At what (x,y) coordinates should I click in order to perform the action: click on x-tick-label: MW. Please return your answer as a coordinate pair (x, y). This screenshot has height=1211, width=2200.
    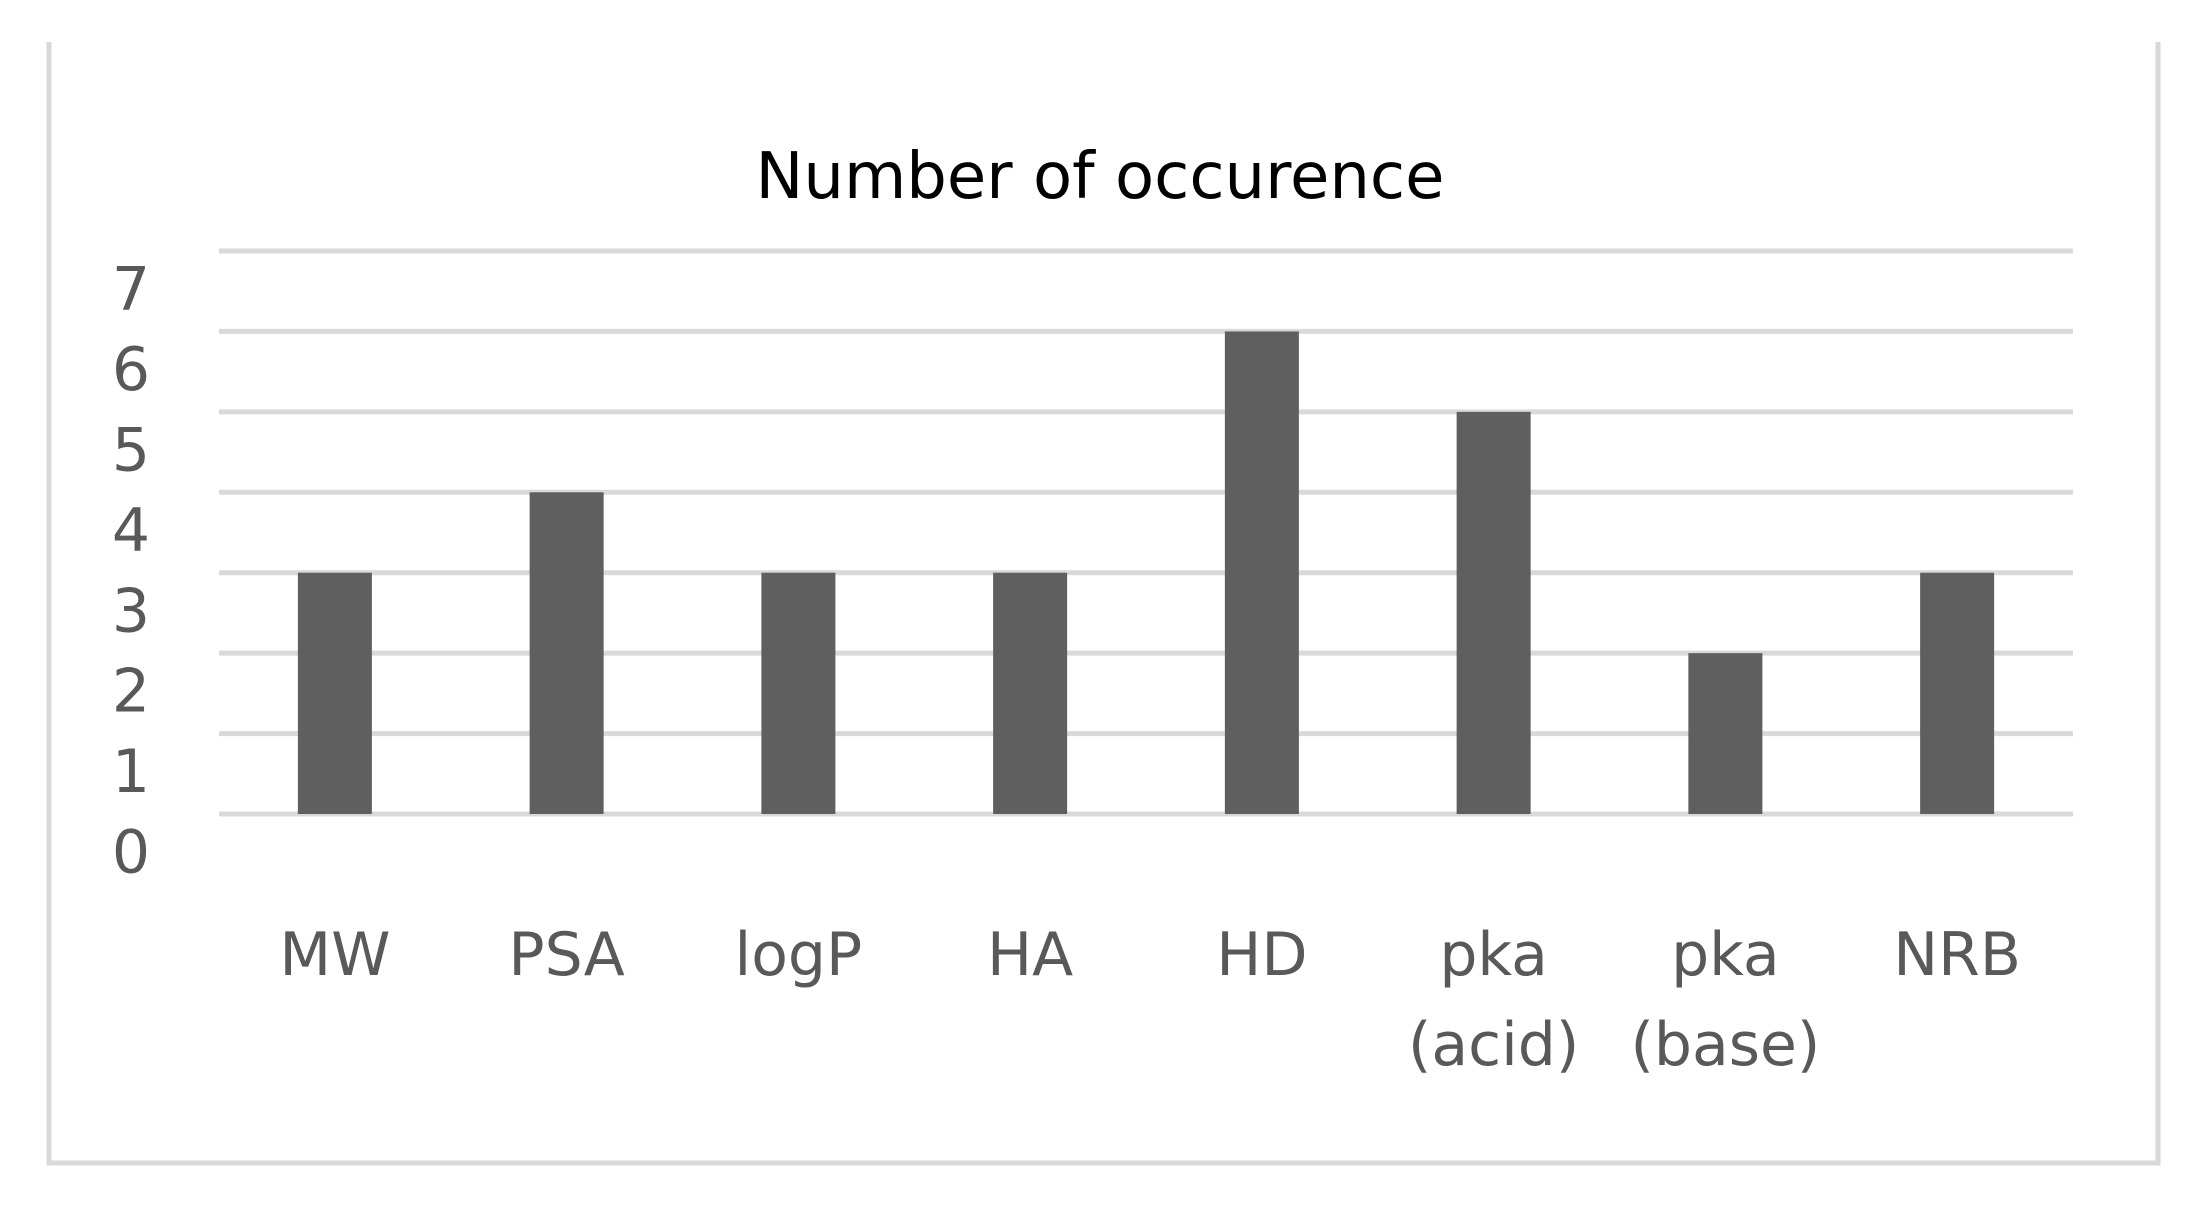
    Looking at the image, I should click on (335, 955).